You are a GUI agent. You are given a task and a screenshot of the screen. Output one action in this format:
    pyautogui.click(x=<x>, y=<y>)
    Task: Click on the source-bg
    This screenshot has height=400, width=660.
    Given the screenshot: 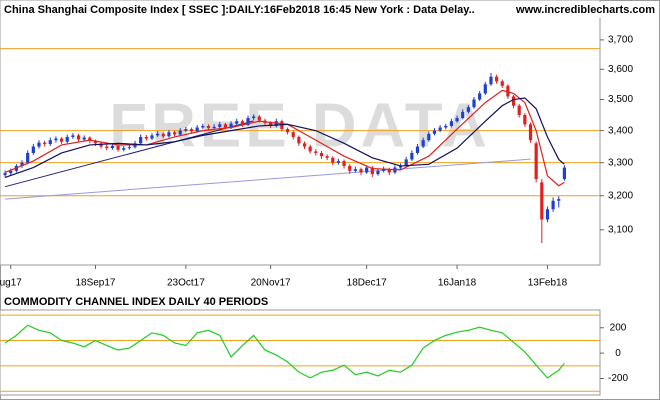 What is the action you would take?
    pyautogui.click(x=576, y=10)
    